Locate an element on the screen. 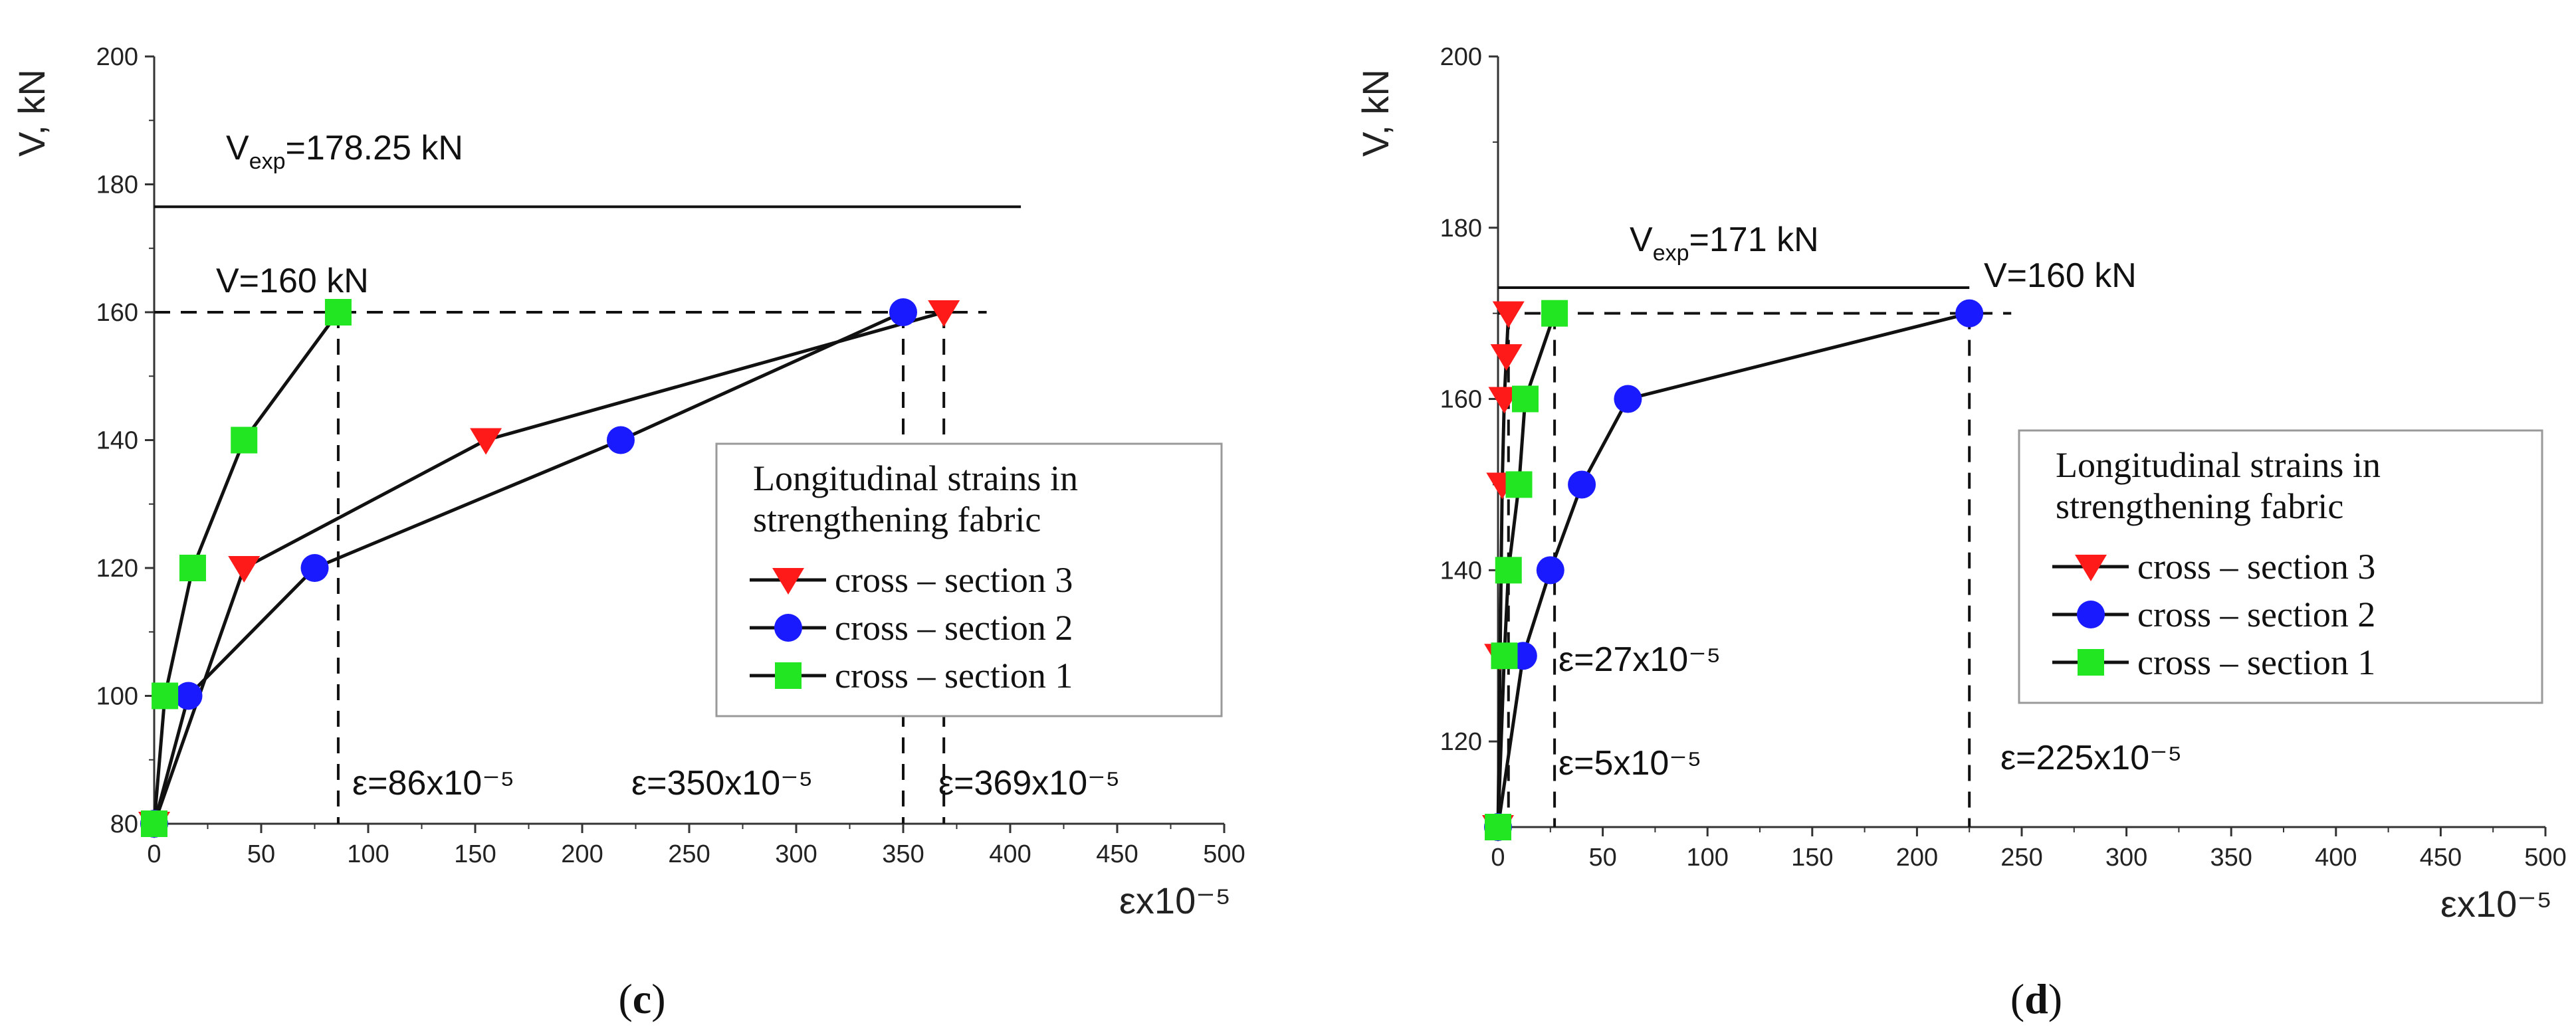 The image size is (2576, 1035). strain-label: ε=86x10⁻⁵ is located at coordinates (433, 783).